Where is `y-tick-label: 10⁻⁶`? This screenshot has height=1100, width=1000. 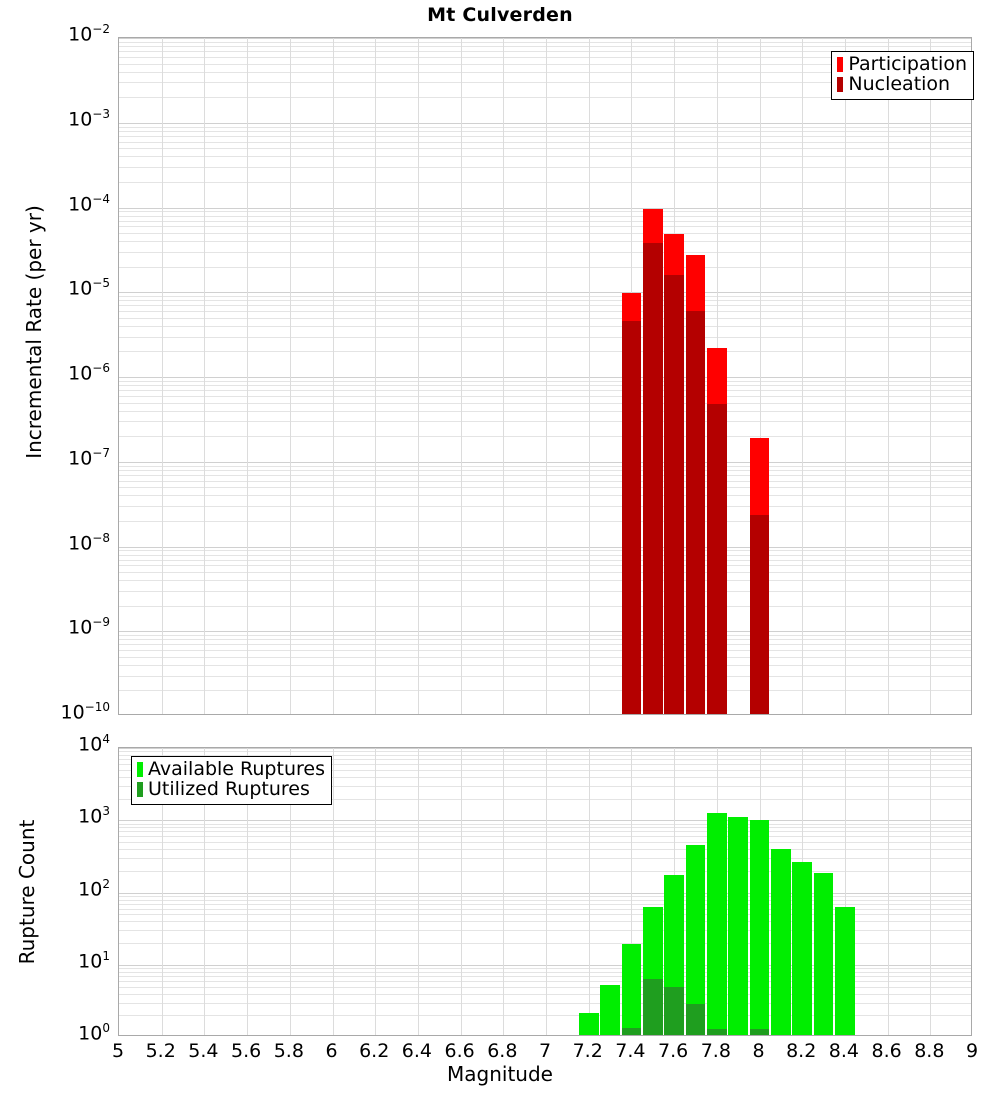 y-tick-label: 10⁻⁶ is located at coordinates (89, 373).